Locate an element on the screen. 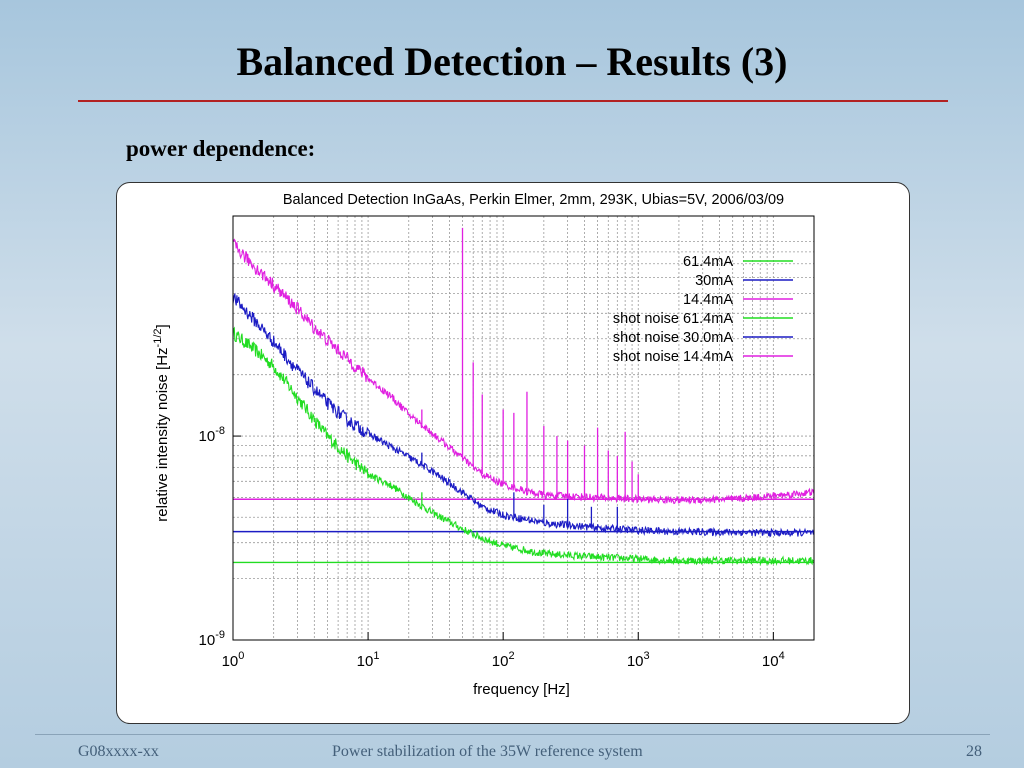 Image resolution: width=1024 pixels, height=768 pixels. legend-label: 30mA is located at coordinates (714, 281).